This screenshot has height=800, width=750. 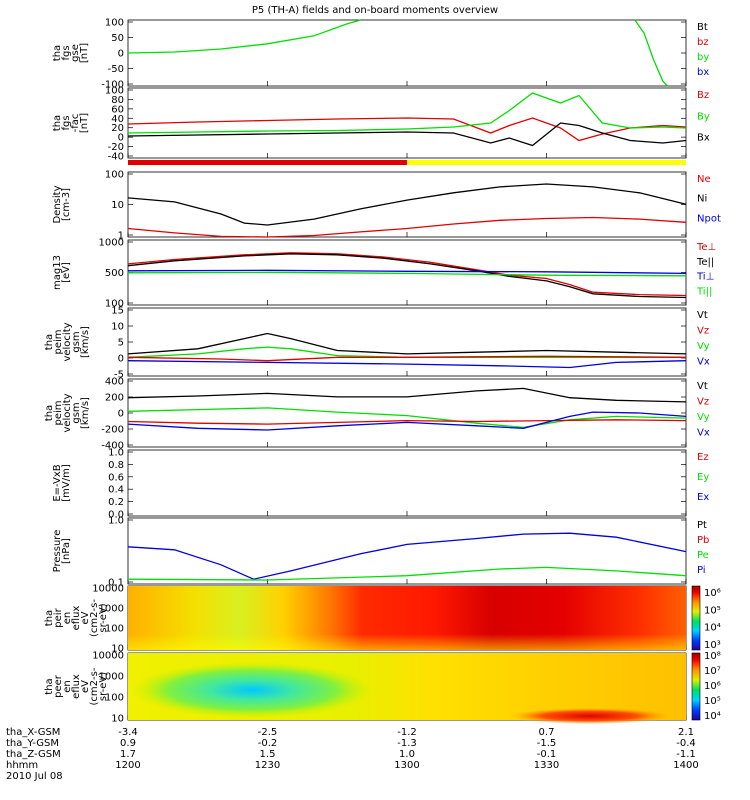 I want to click on legend-Vx: Vx, so click(x=703, y=433).